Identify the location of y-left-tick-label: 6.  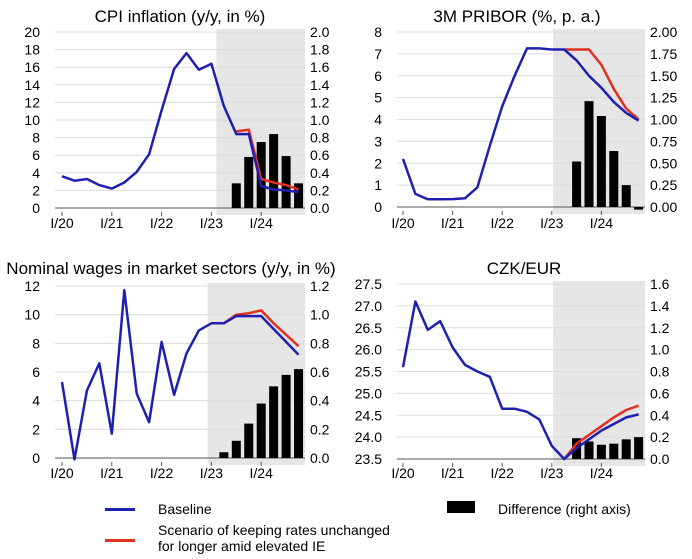
(36, 372).